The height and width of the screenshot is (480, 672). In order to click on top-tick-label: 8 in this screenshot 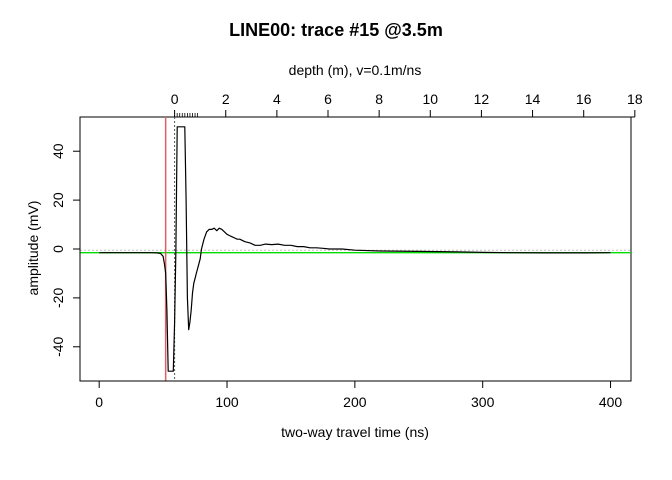, I will do `click(379, 99)`.